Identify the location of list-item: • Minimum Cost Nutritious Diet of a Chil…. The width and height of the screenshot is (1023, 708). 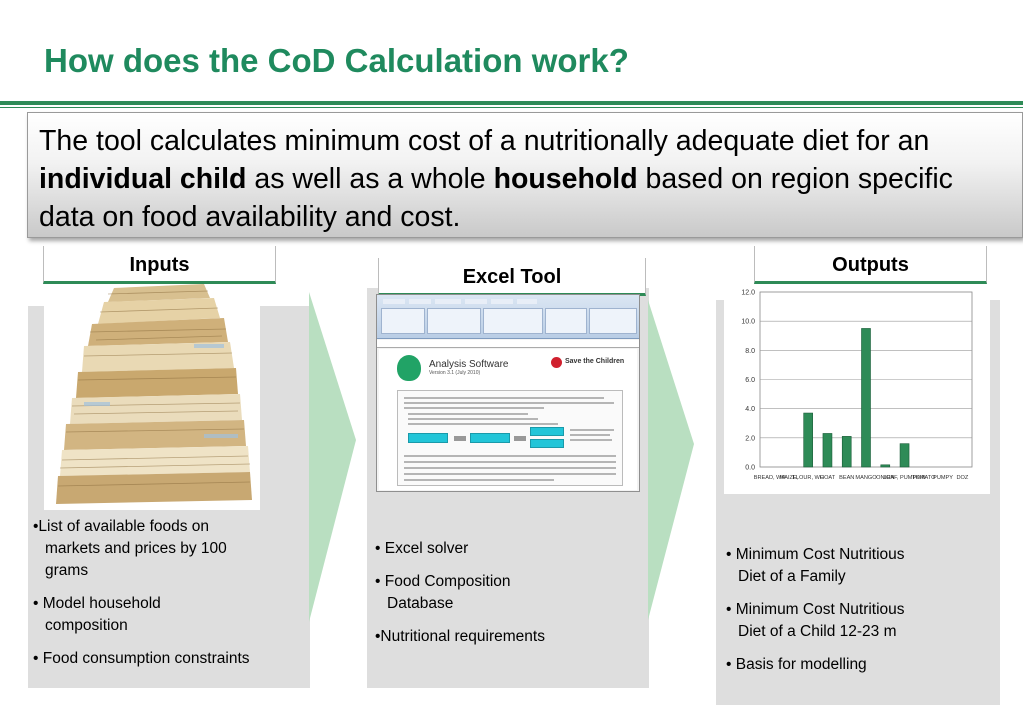
(815, 620).